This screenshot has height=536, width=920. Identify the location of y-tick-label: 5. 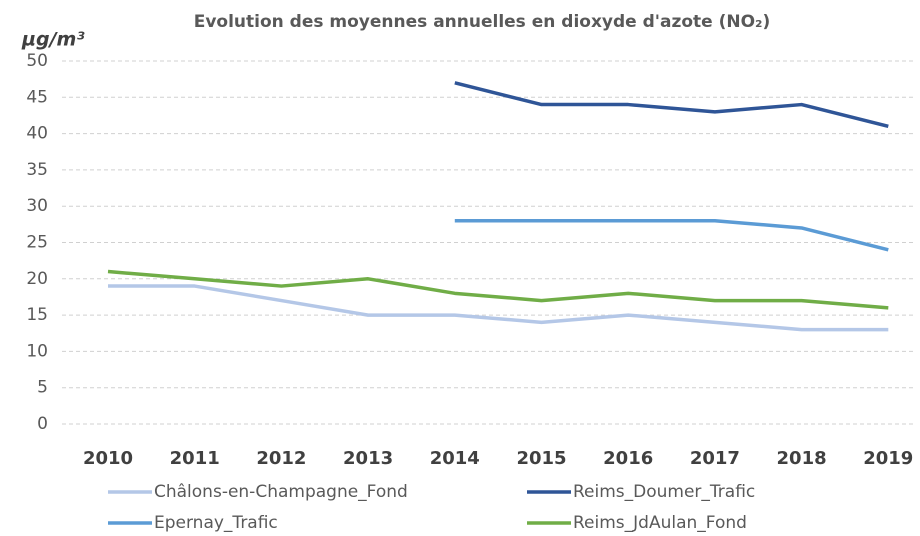
(42, 388).